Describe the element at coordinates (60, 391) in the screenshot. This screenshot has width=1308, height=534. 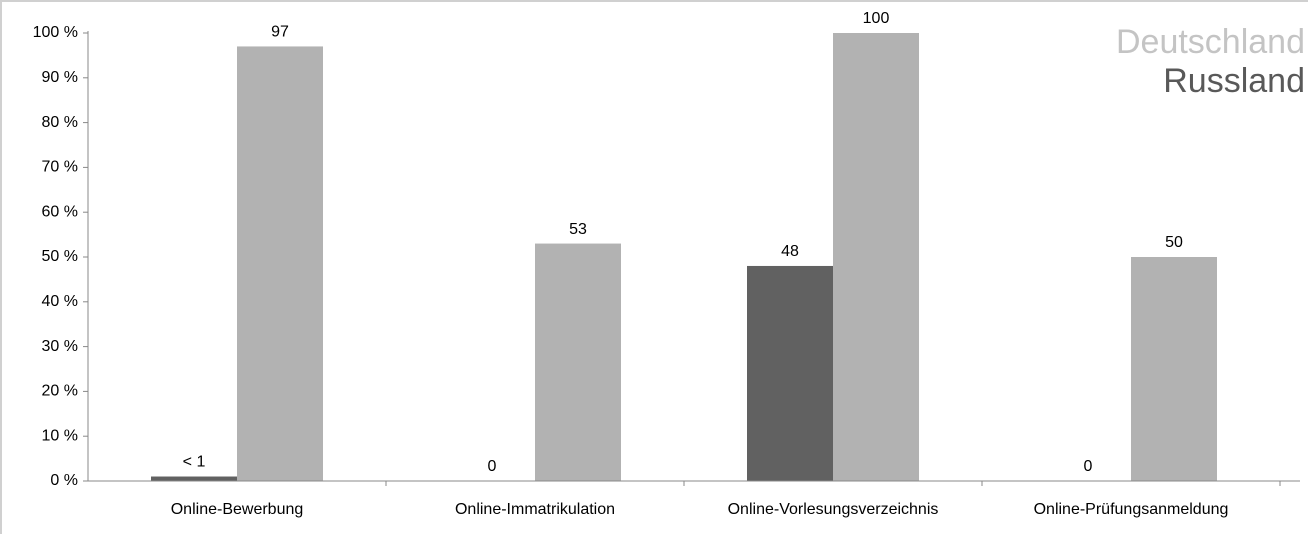
I see `y-tick-label: 20 %` at that location.